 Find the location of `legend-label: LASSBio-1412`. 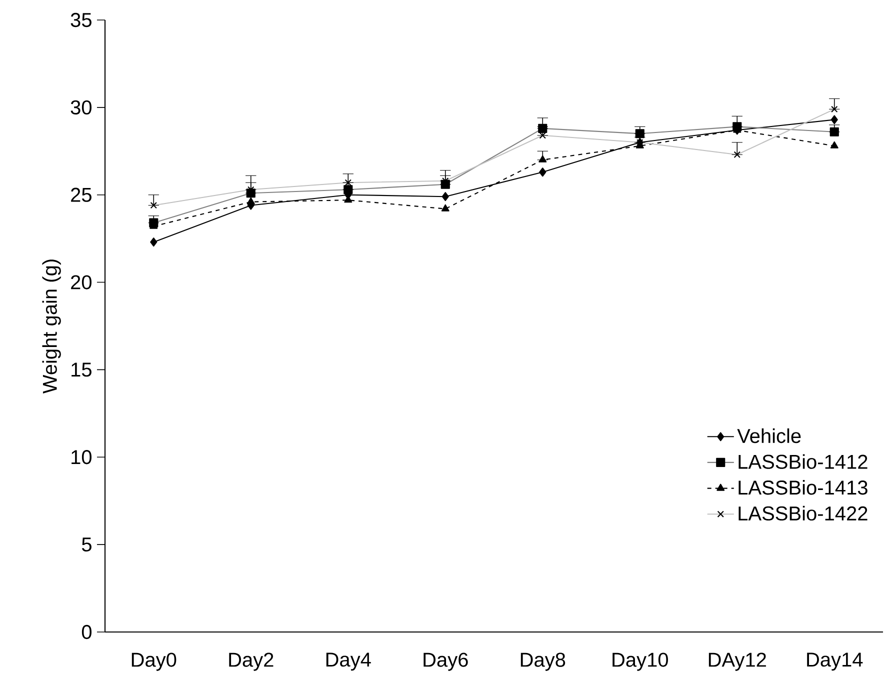

legend-label: LASSBio-1412 is located at coordinates (803, 461).